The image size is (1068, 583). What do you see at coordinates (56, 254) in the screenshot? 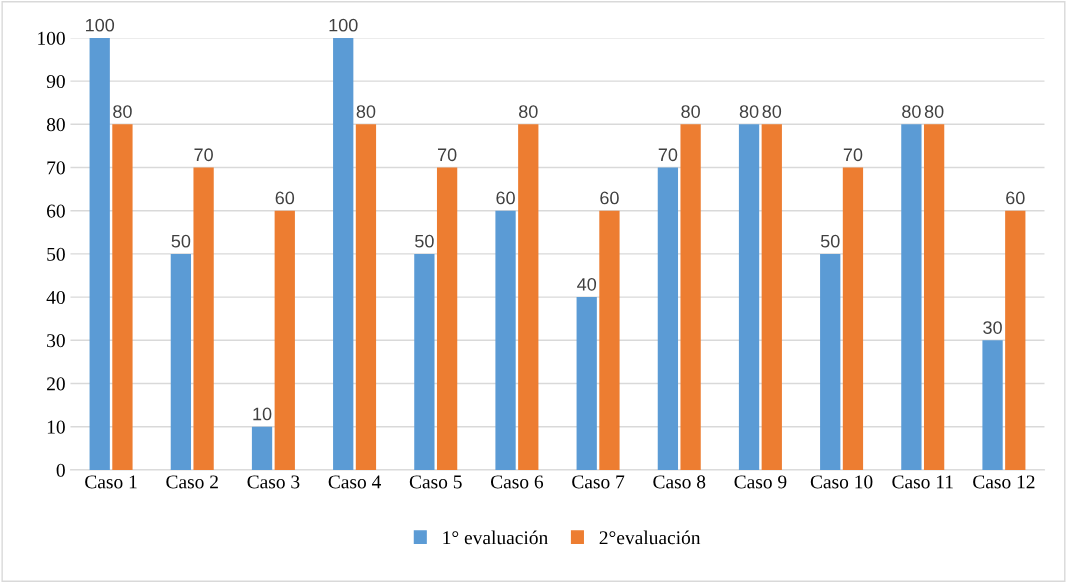
I see `y-tick-label: 50` at bounding box center [56, 254].